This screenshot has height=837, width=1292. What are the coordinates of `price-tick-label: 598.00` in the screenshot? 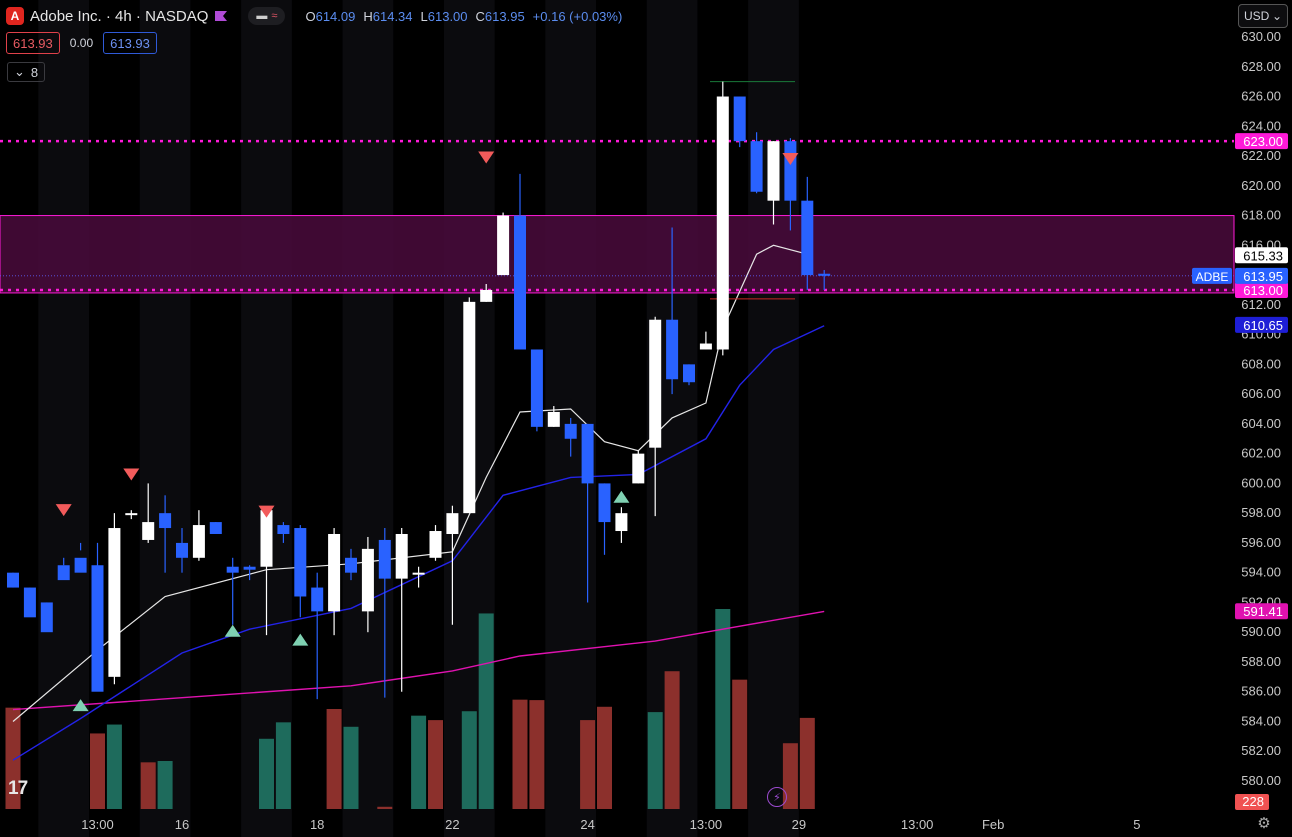 It's located at (1261, 512).